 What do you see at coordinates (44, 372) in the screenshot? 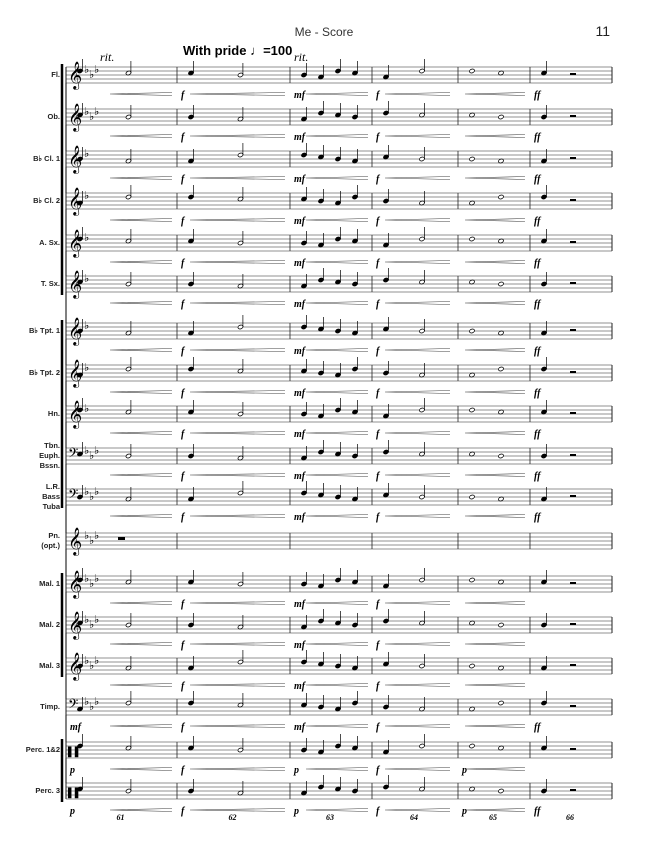
I see `instrument-label-line: B♭ Tpt. 2` at bounding box center [44, 372].